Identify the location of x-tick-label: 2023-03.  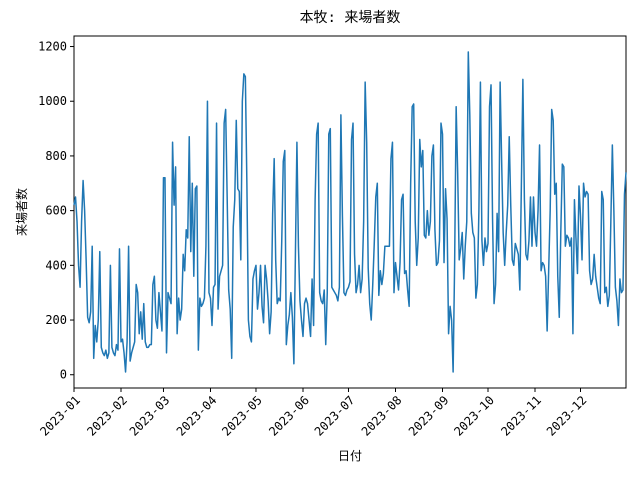
(150, 416).